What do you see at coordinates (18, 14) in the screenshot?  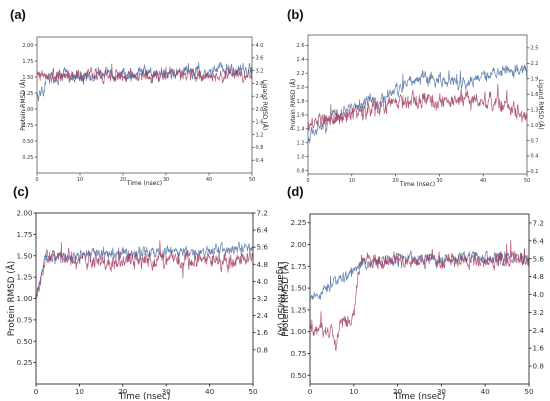 I see `panel-label: (a)` at bounding box center [18, 14].